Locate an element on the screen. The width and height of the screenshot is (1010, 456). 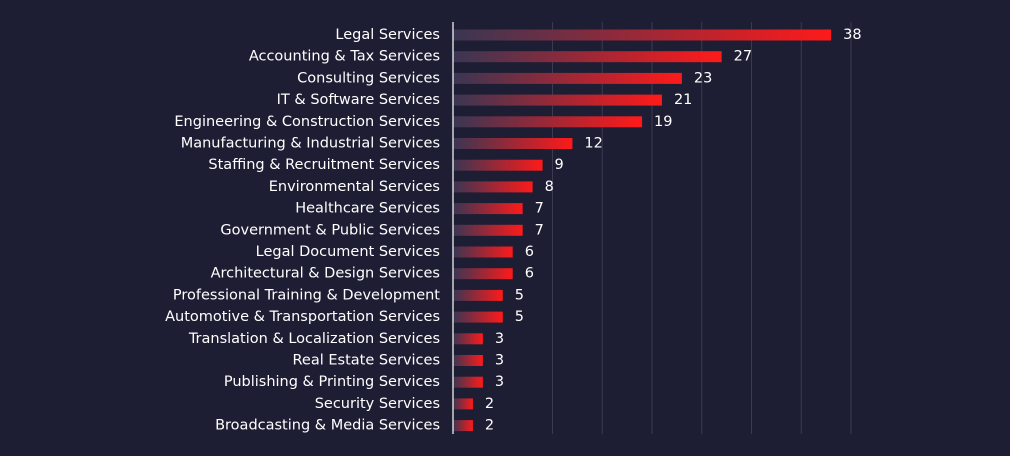
value-label: 23 is located at coordinates (703, 78).